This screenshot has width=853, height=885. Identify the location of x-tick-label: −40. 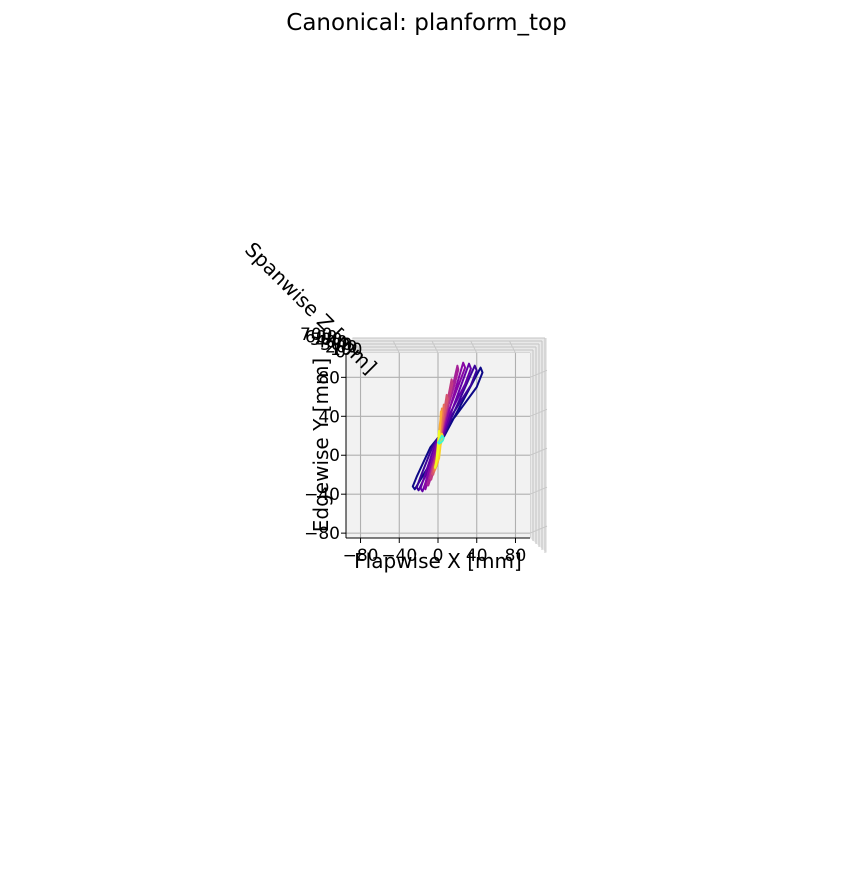
(399, 556).